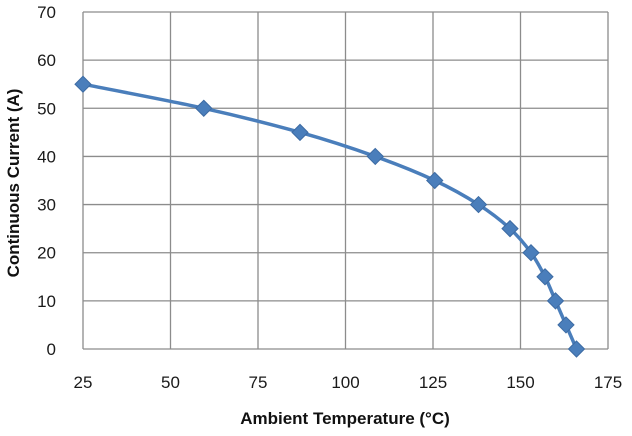 The height and width of the screenshot is (436, 632). What do you see at coordinates (46, 181) in the screenshot?
I see `y-axis-ticks: 0 10 20 30 40 50 60 70` at bounding box center [46, 181].